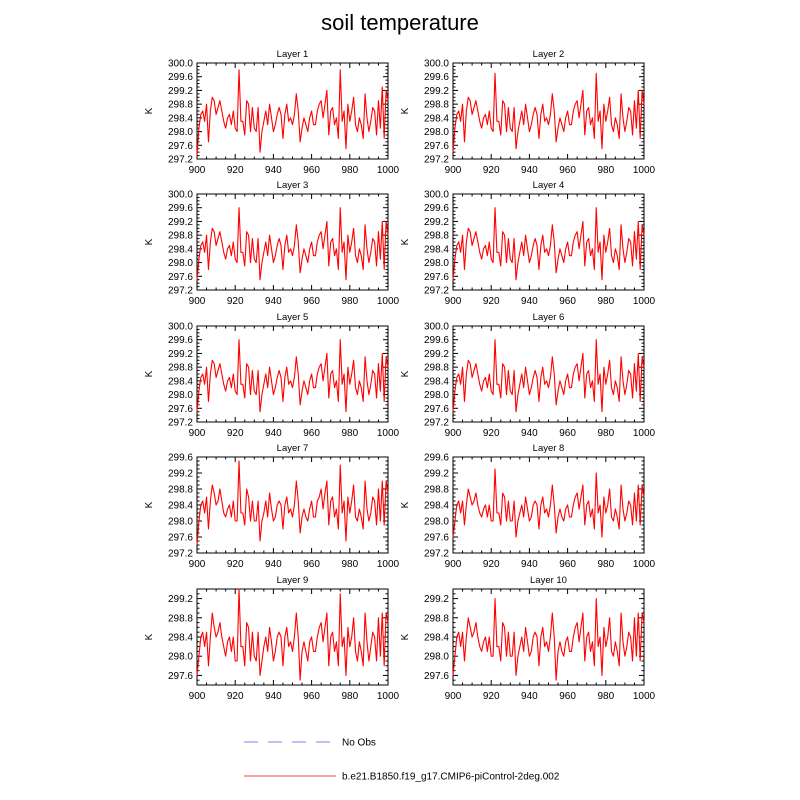  I want to click on panel-title: Layer 6, so click(549, 317).